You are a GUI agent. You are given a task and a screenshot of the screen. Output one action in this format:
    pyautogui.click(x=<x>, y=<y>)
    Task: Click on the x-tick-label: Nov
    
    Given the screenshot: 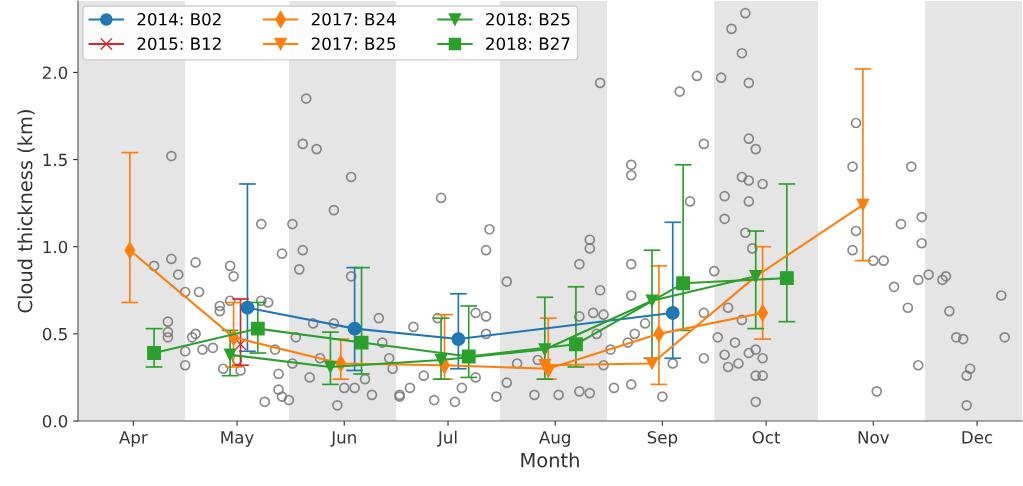 What is the action you would take?
    pyautogui.click(x=874, y=437)
    